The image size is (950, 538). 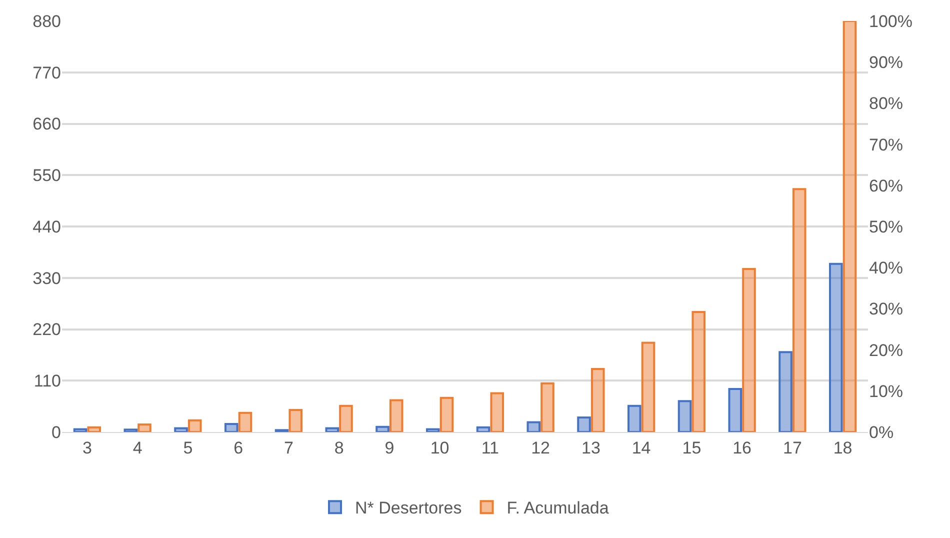 What do you see at coordinates (137, 448) in the screenshot?
I see `x-tick-label: 4` at bounding box center [137, 448].